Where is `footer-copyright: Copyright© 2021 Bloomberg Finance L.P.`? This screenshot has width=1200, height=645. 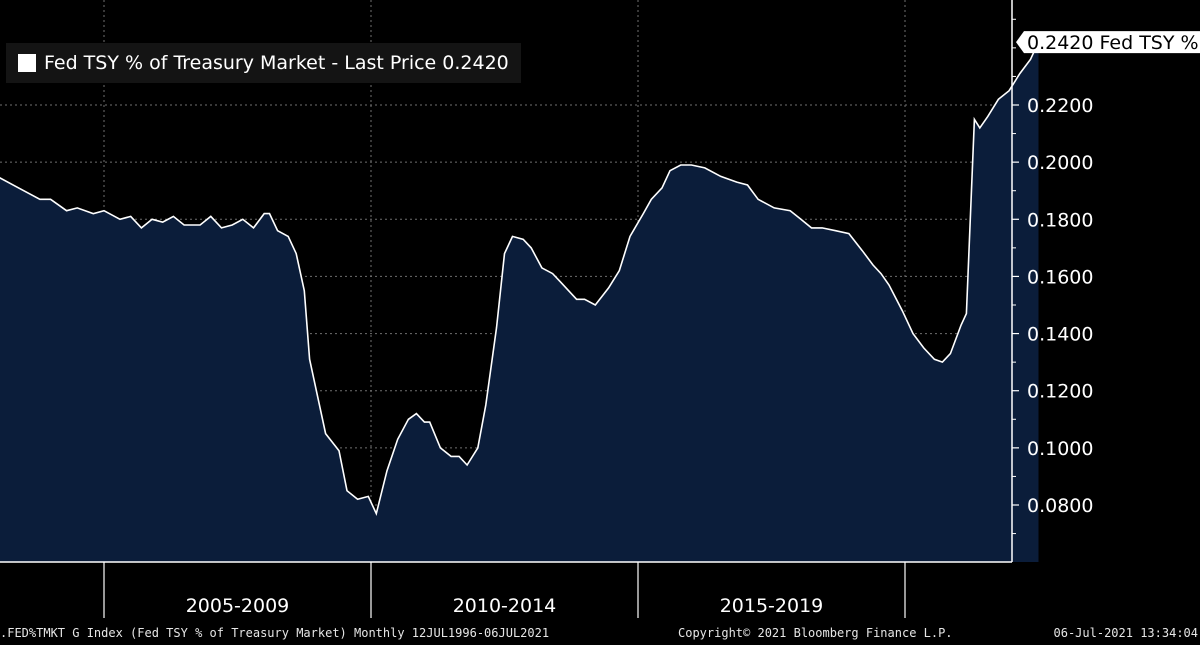 footer-copyright: Copyright© 2021 Bloomberg Finance L.P. is located at coordinates (815, 633).